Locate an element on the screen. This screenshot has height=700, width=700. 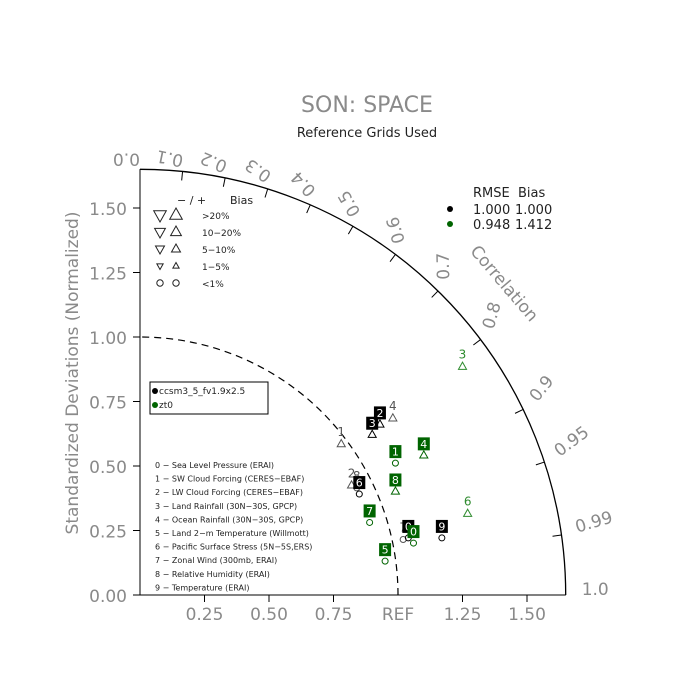
bias-legend-label: 10−20% is located at coordinates (221, 234).